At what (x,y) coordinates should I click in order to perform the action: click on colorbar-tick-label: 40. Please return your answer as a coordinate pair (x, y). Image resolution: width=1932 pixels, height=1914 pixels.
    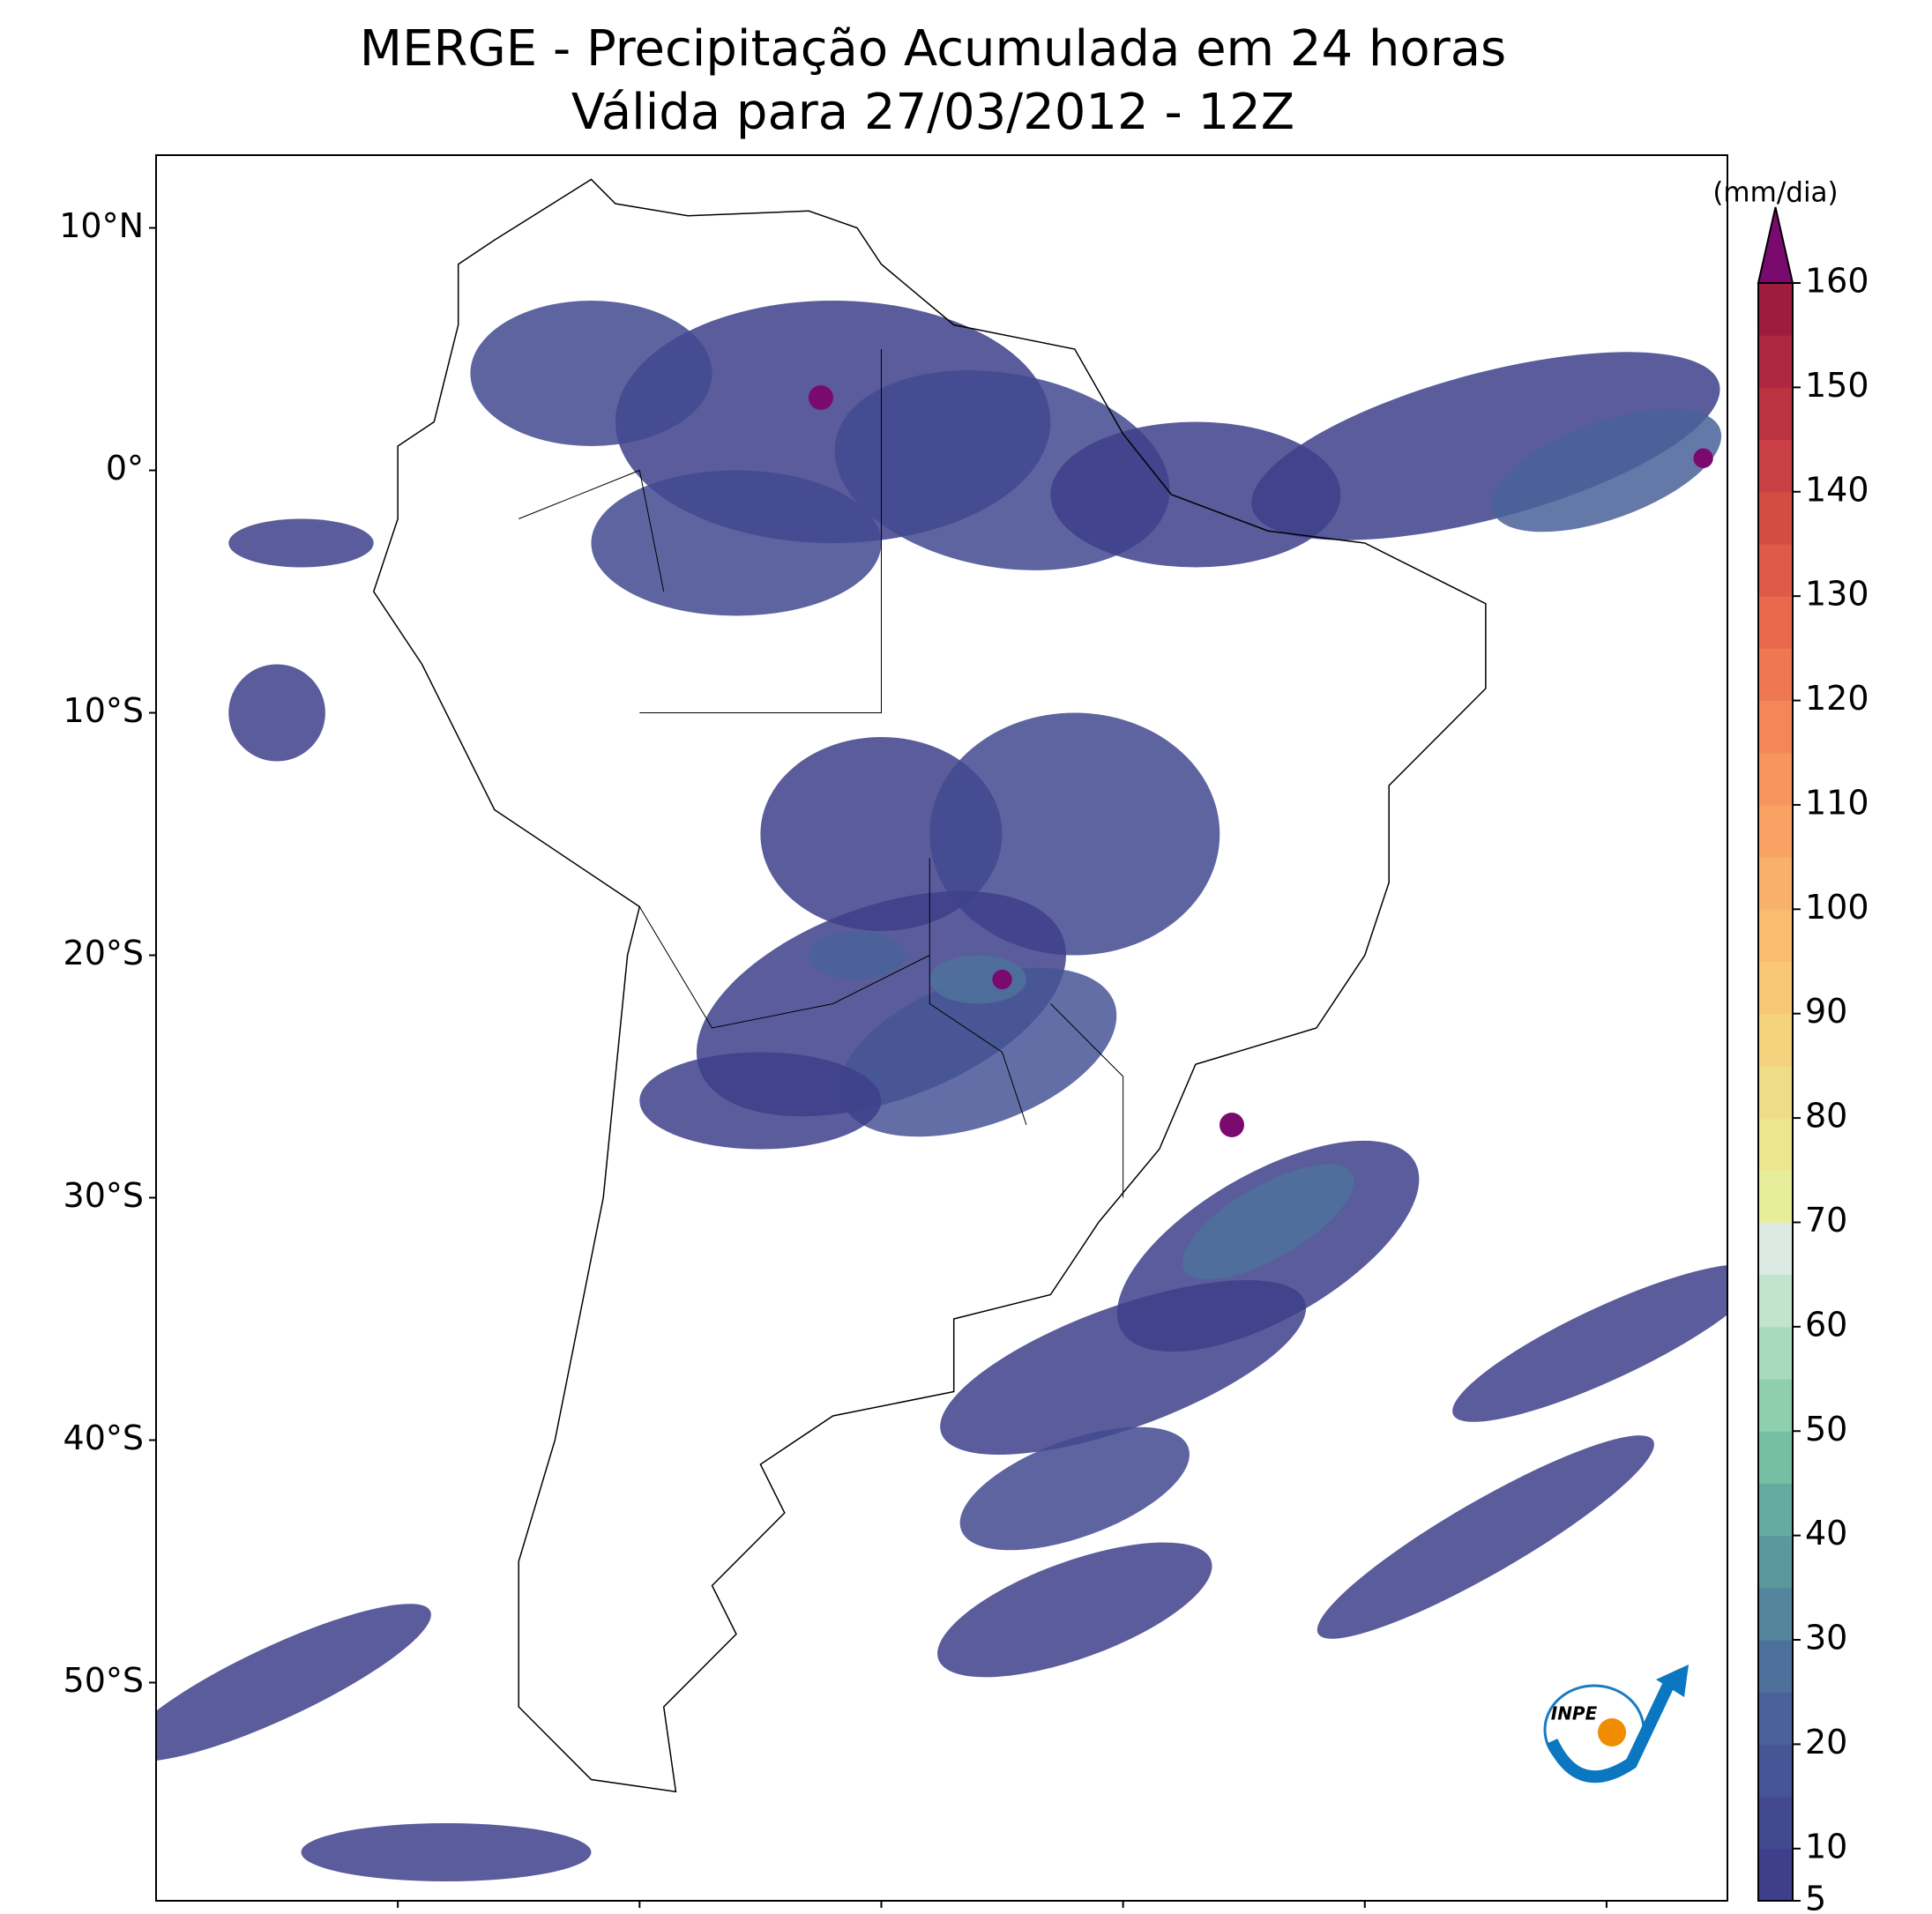
    Looking at the image, I should click on (1826, 1533).